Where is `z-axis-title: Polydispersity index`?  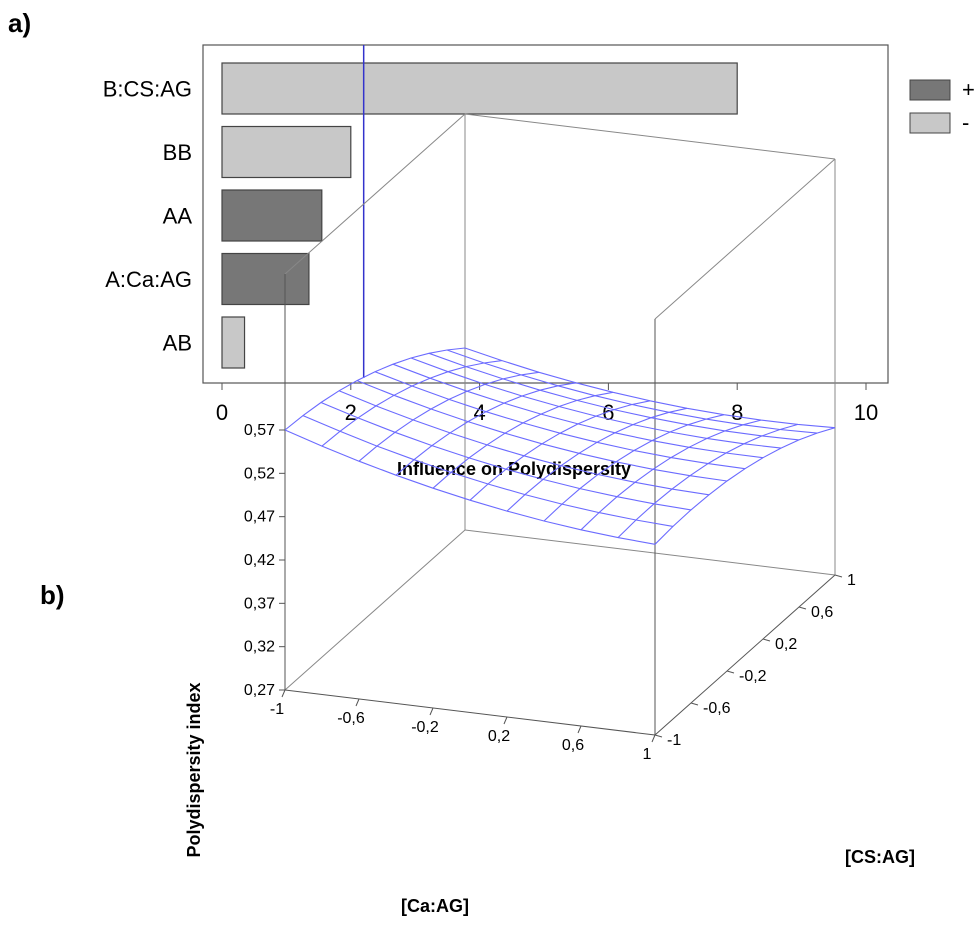
z-axis-title: Polydispersity index is located at coordinates (194, 769).